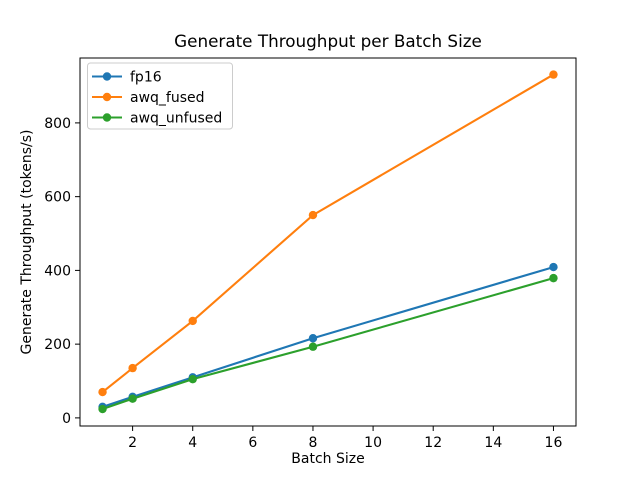  Describe the element at coordinates (27, 242) in the screenshot. I see `y-axis-label: Generate Throughput (tokens/s)` at that location.